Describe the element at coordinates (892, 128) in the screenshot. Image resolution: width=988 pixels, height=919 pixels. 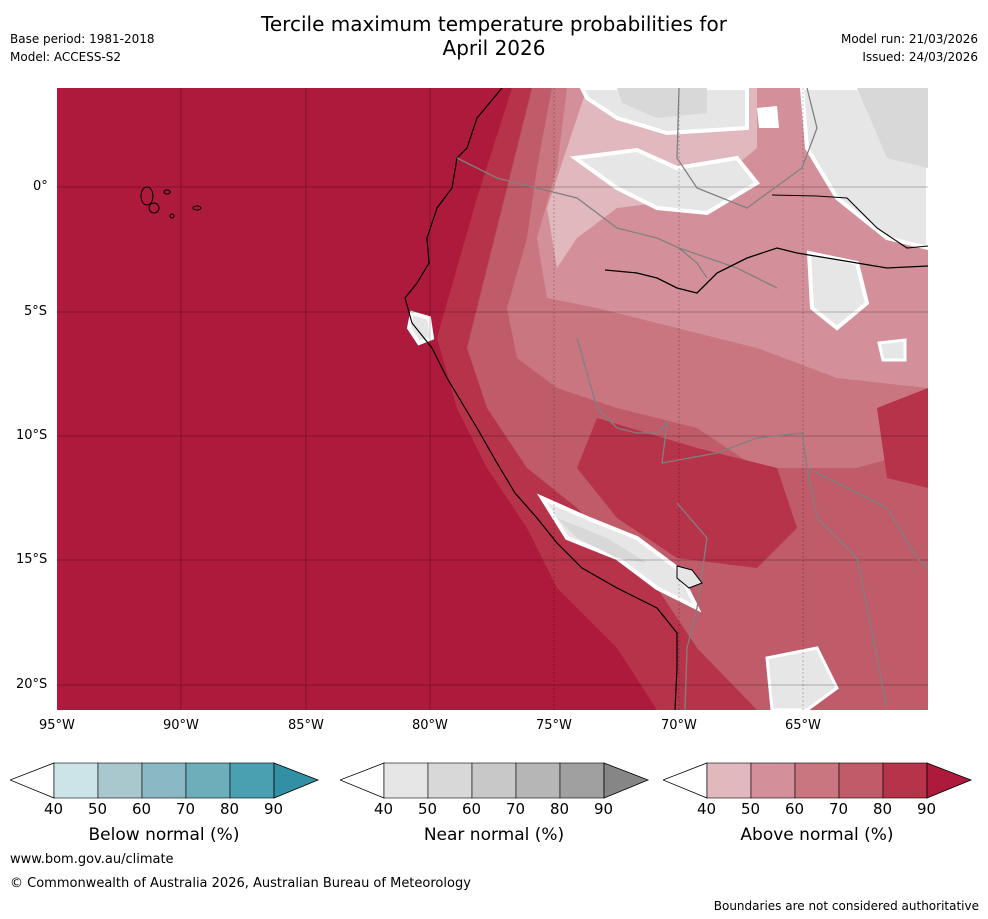
I see `near-normal-ne-inner` at that location.